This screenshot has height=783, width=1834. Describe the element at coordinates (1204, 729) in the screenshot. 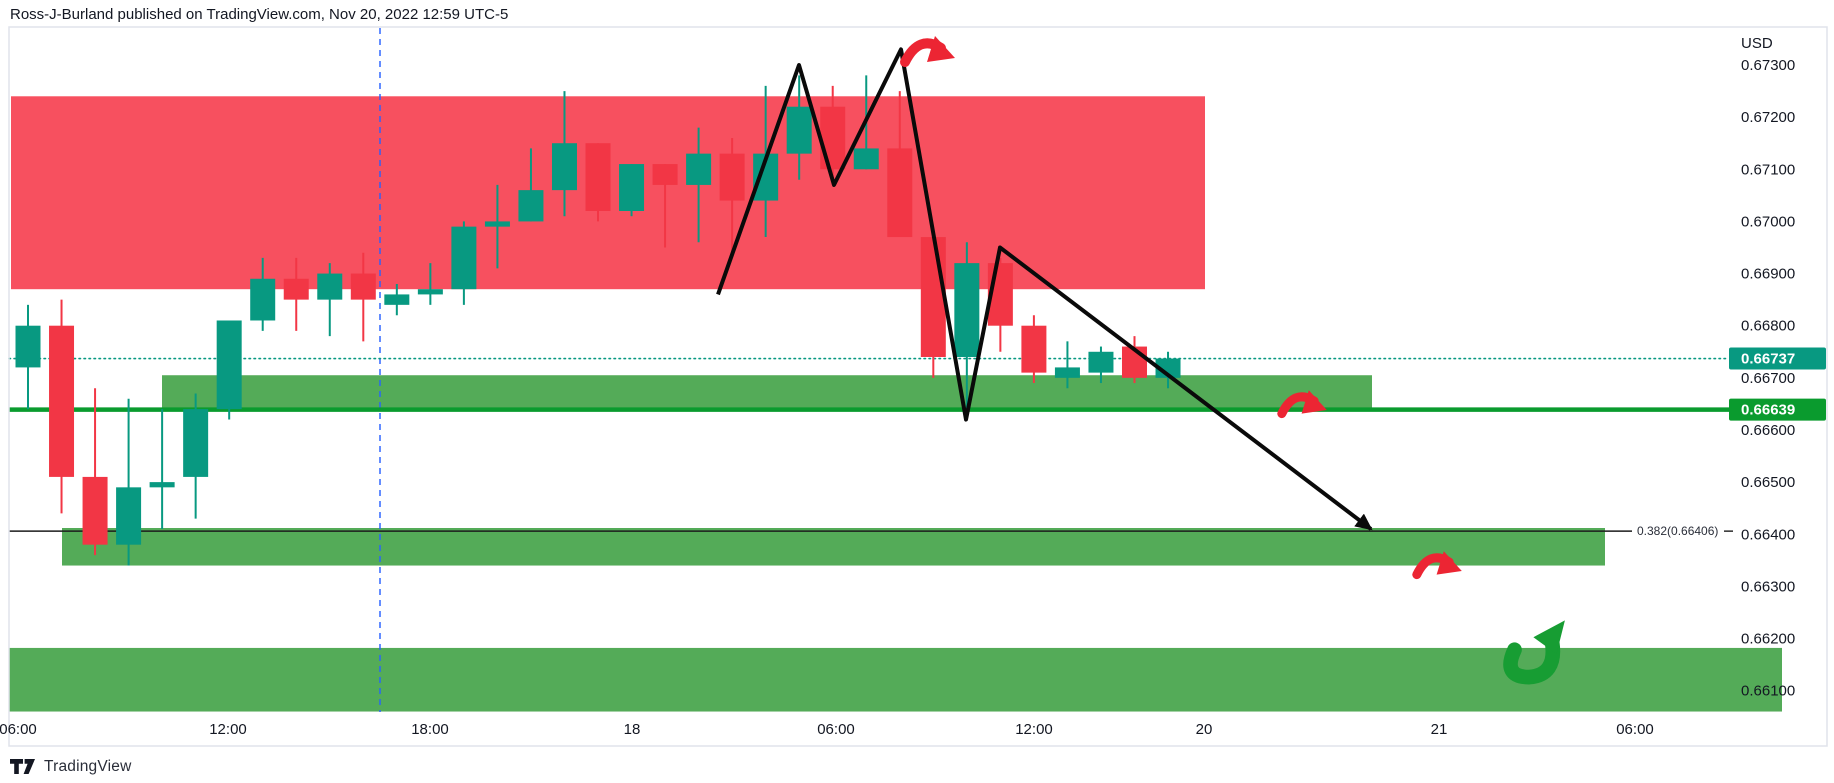

I see `time-tick-label: 20` at that location.